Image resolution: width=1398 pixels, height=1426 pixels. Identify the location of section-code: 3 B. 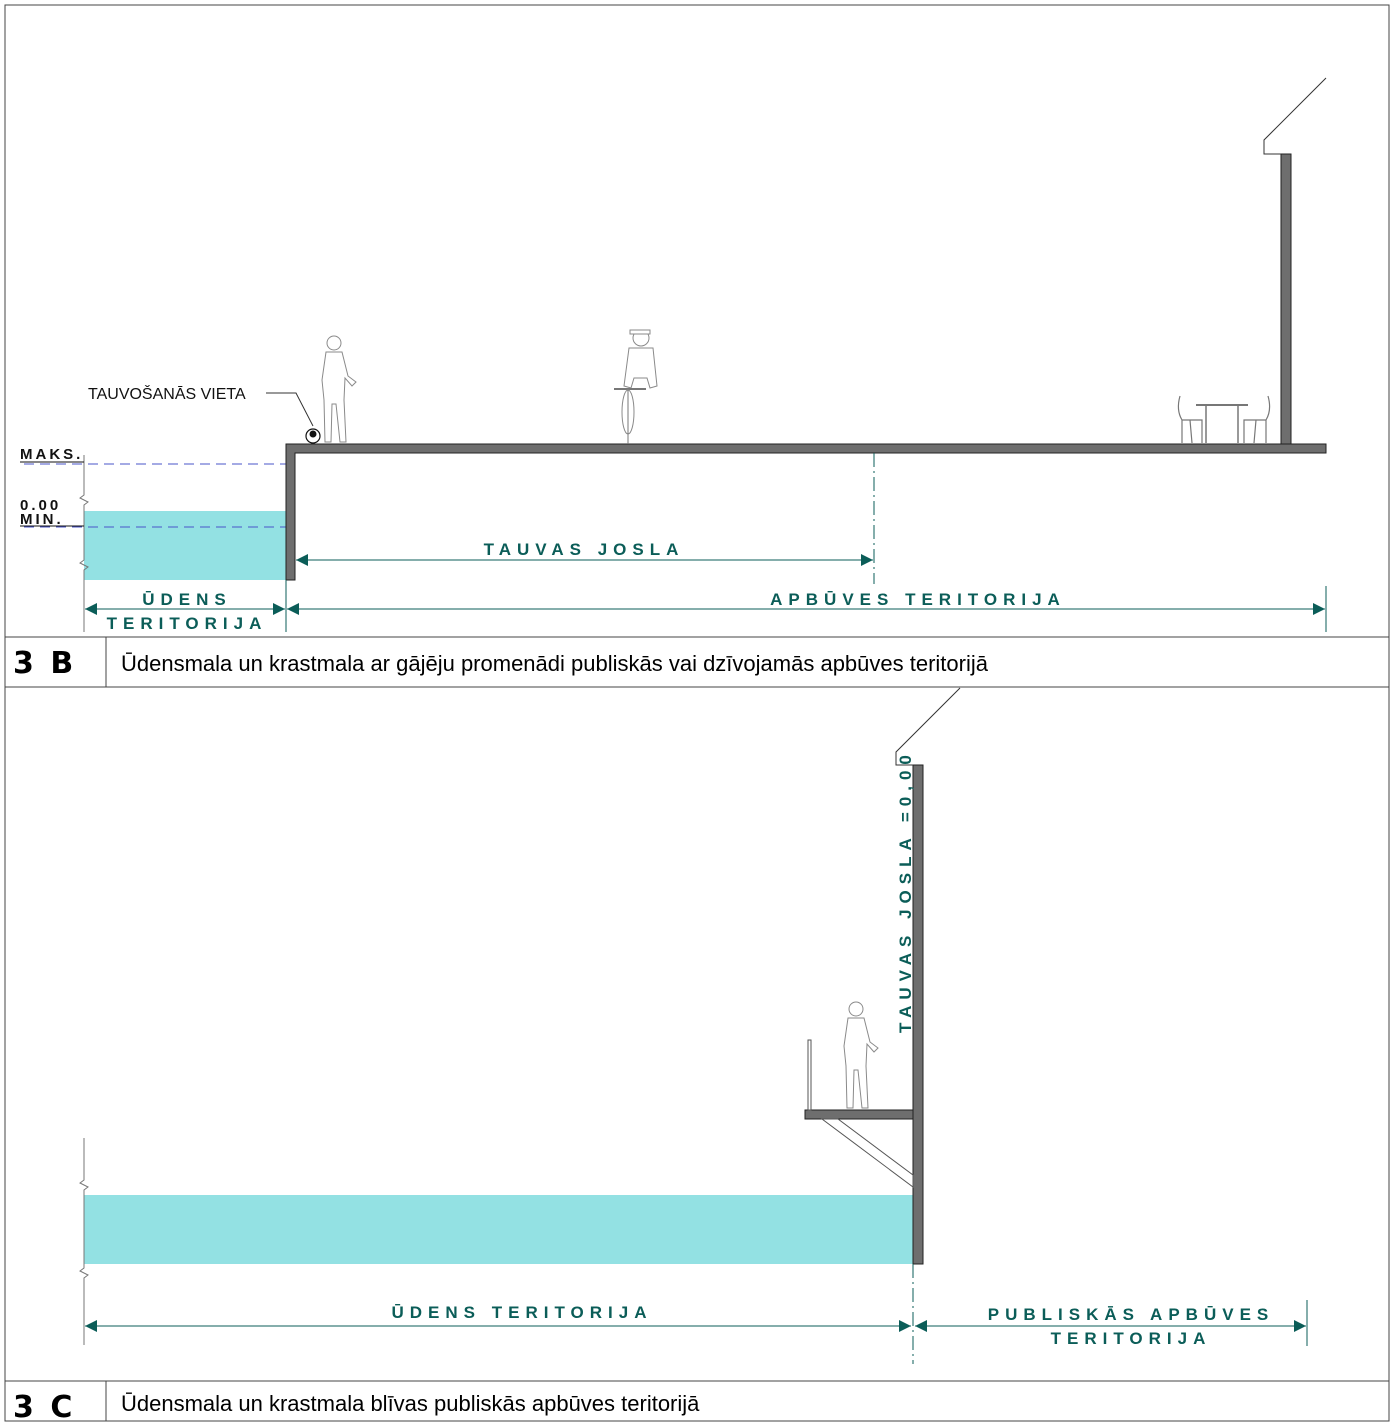
(44, 663).